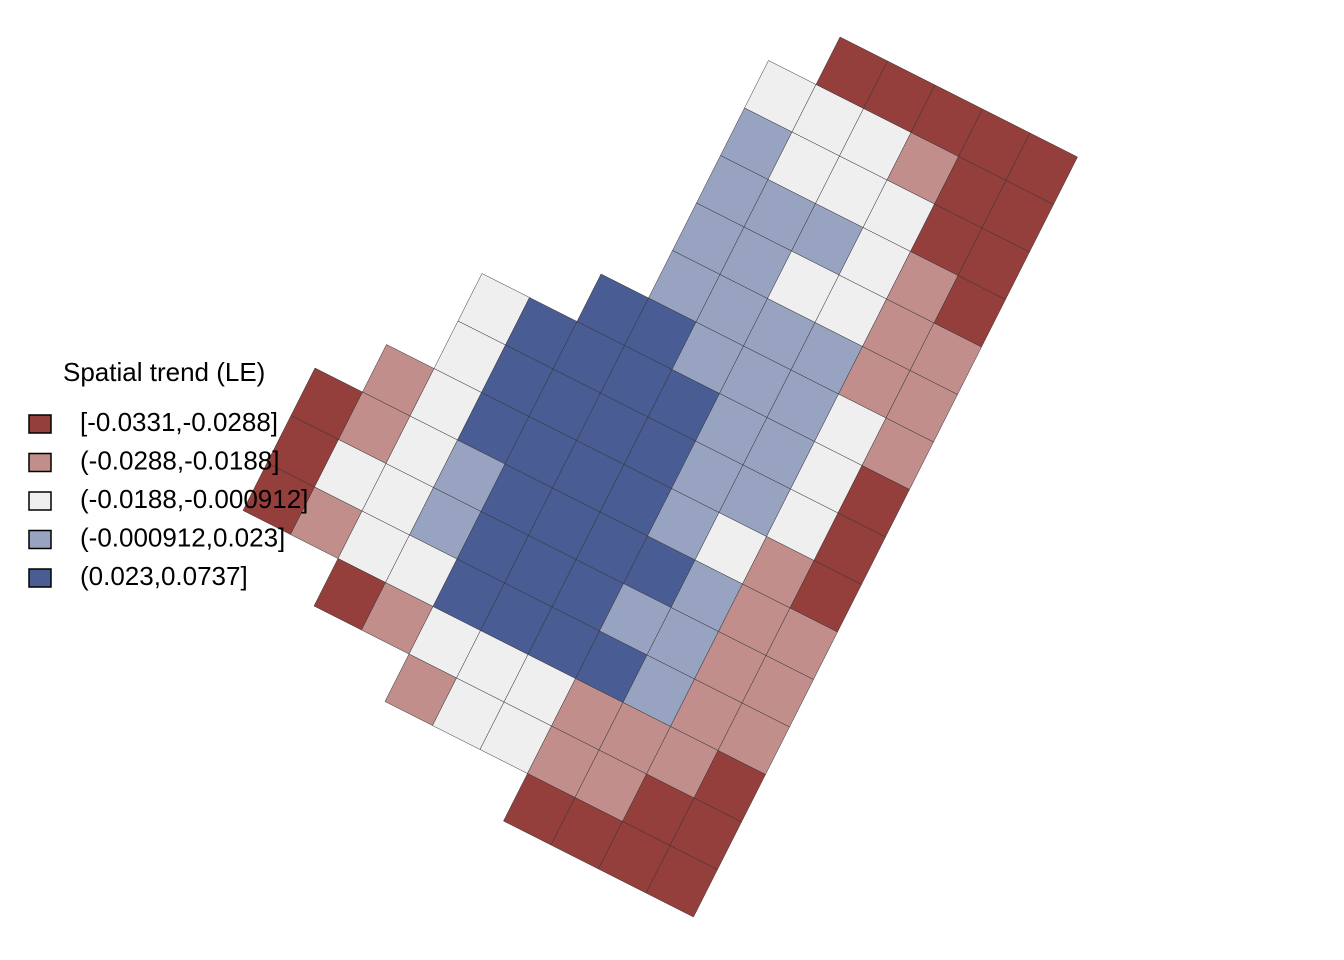  What do you see at coordinates (179, 460) in the screenshot?
I see `legend-label: (-0.0288,-0.0188]` at bounding box center [179, 460].